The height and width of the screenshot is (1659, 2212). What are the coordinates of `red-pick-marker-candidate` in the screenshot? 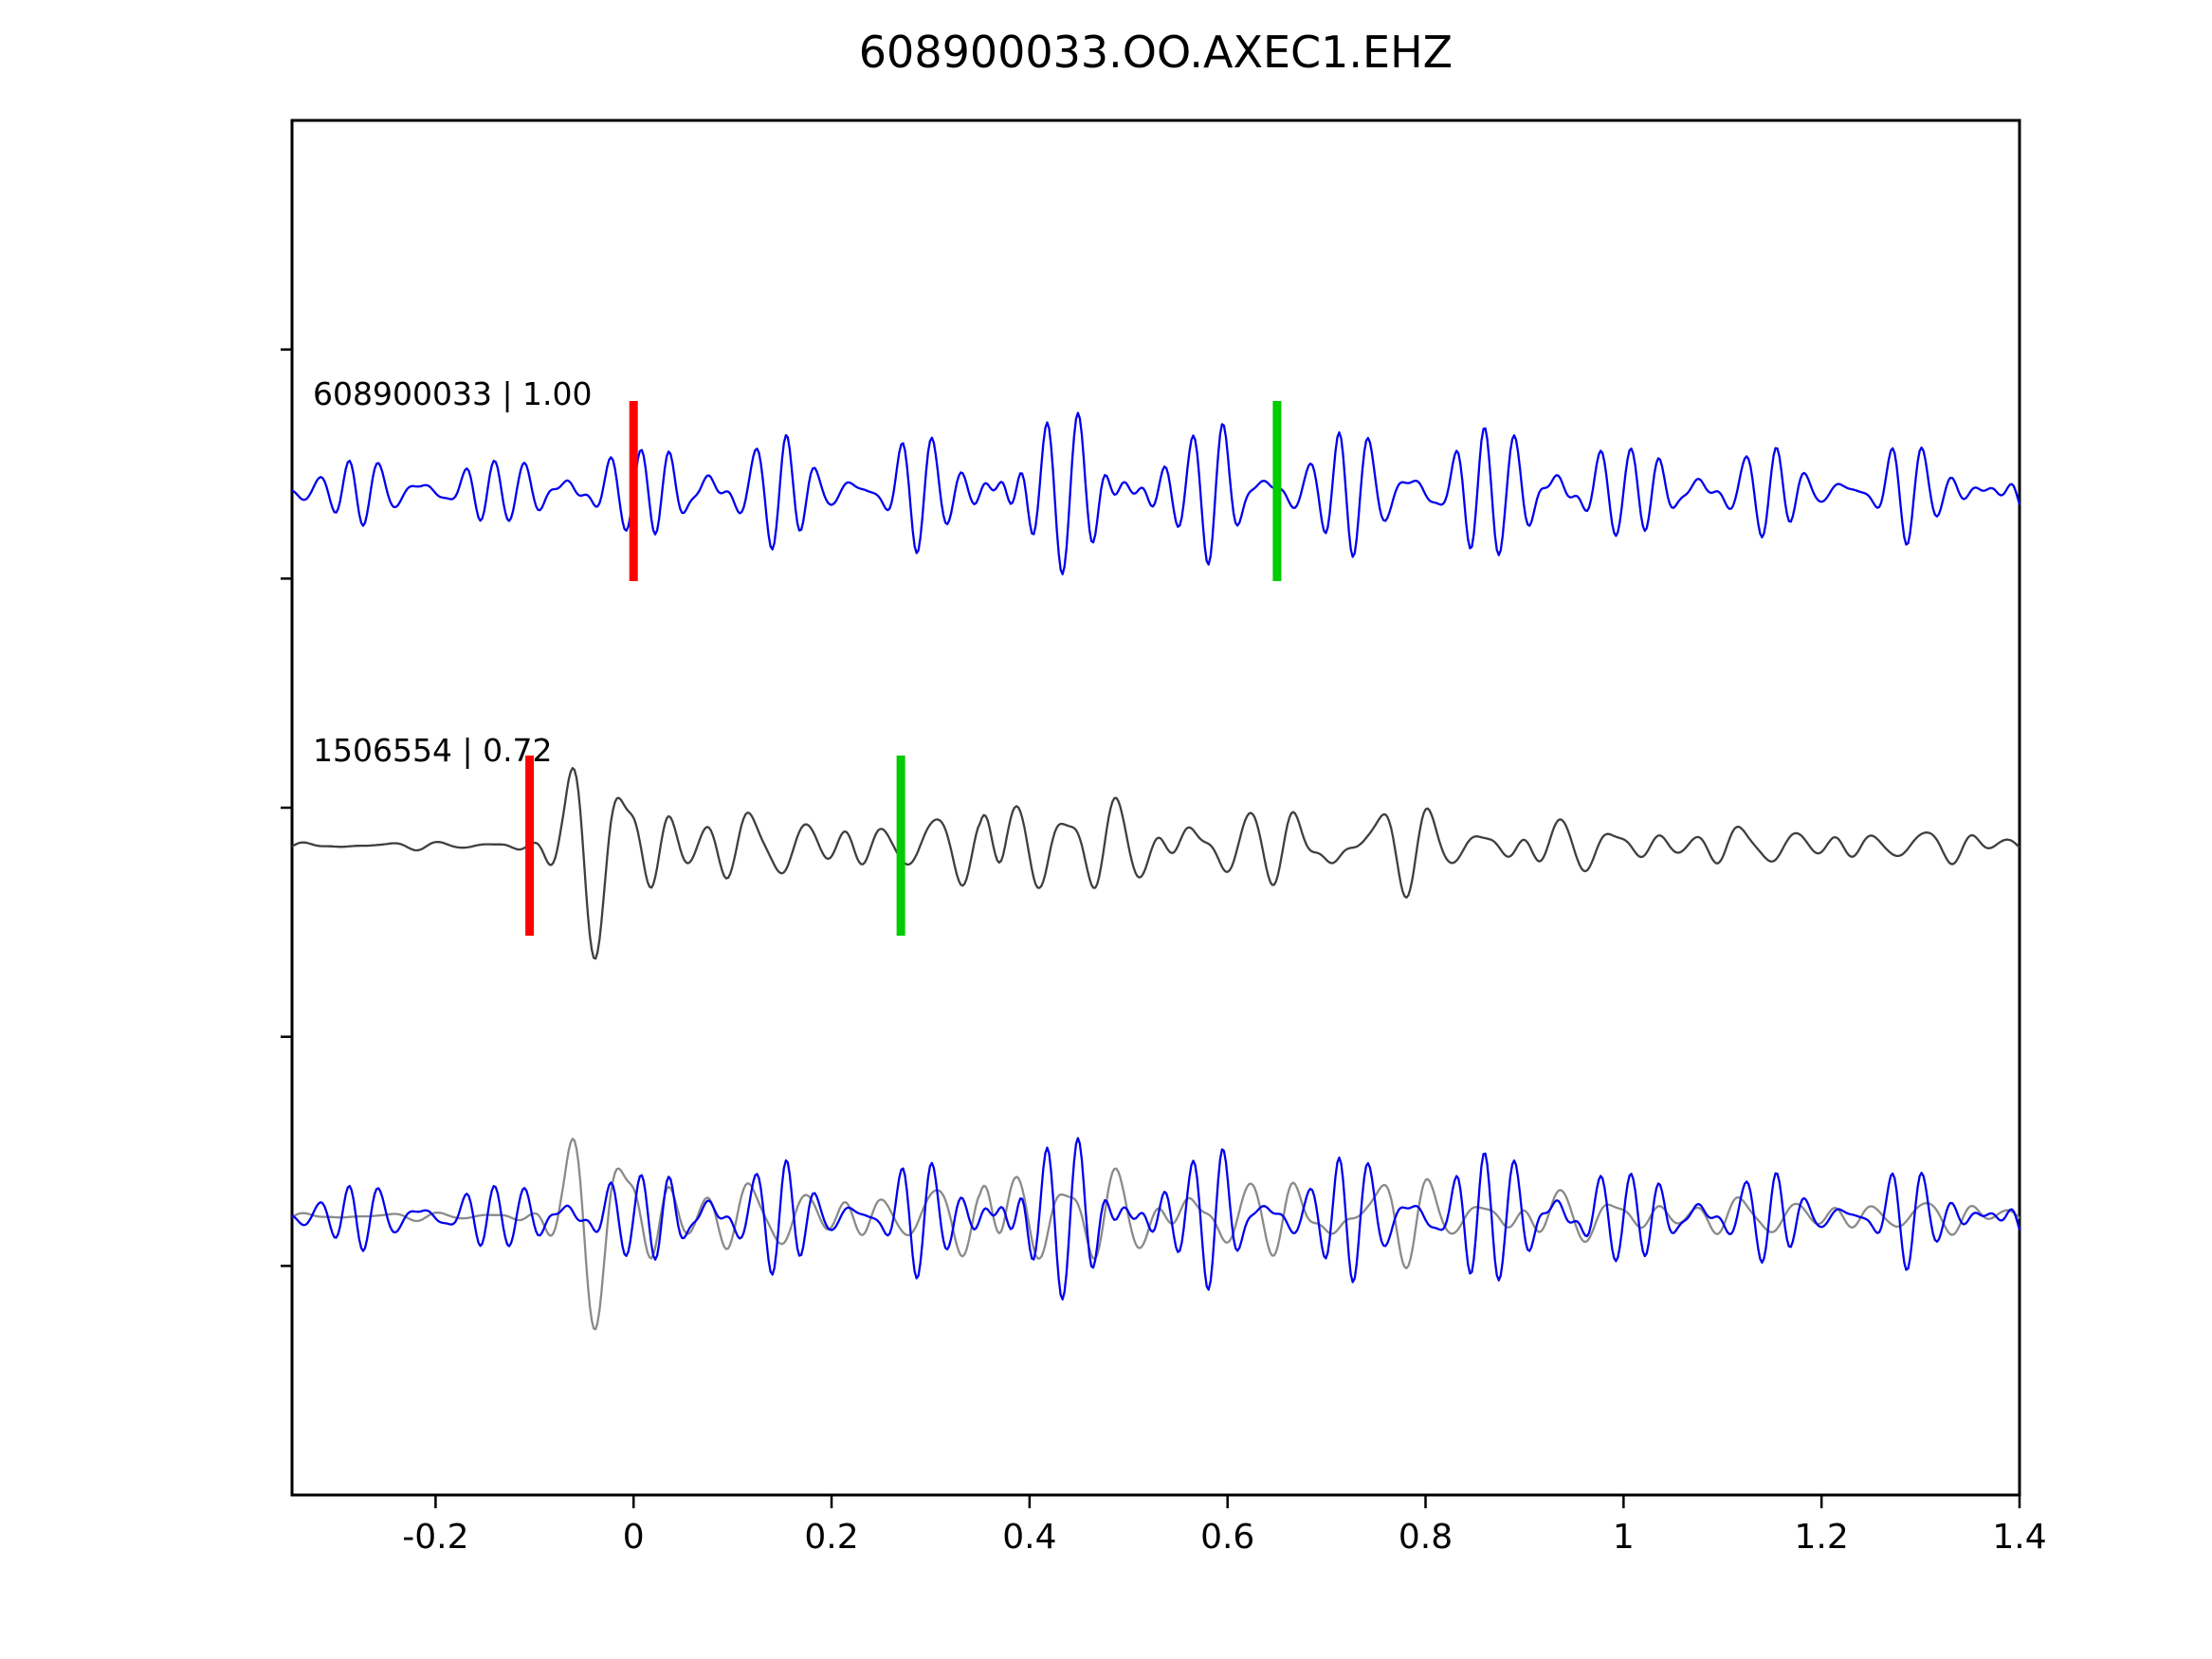 It's located at (530, 846).